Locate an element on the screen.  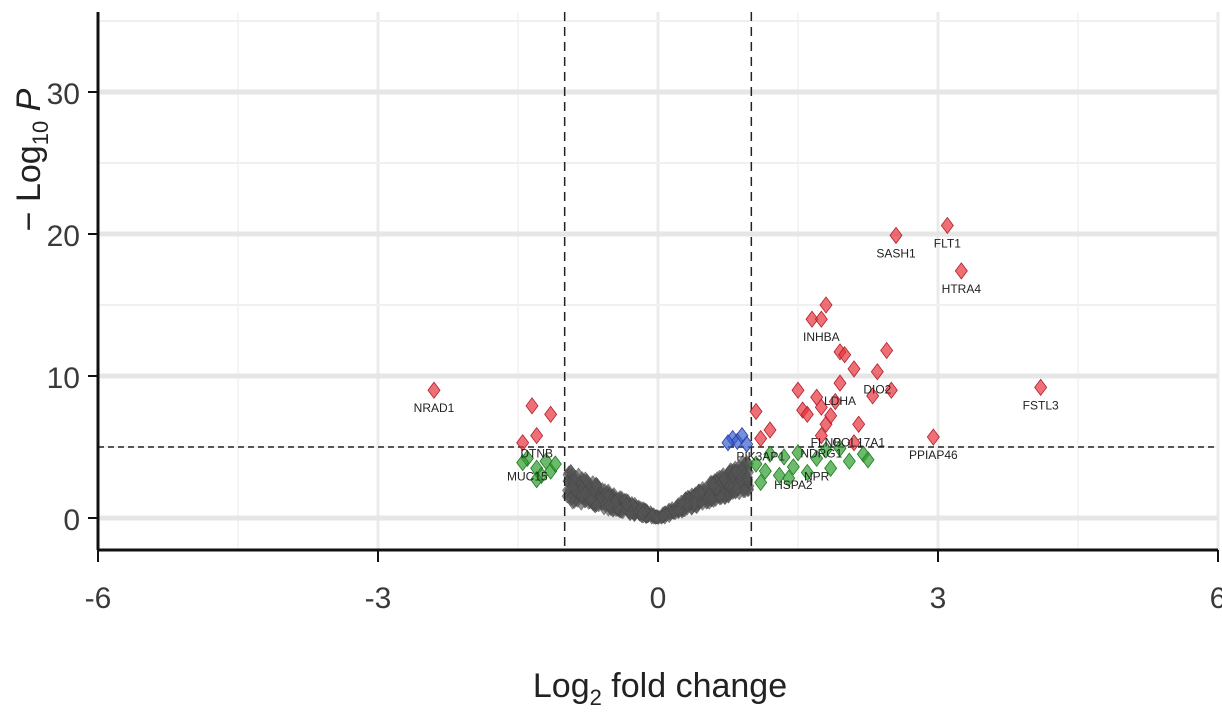
x-tick-label: -3 is located at coordinates (378, 598).